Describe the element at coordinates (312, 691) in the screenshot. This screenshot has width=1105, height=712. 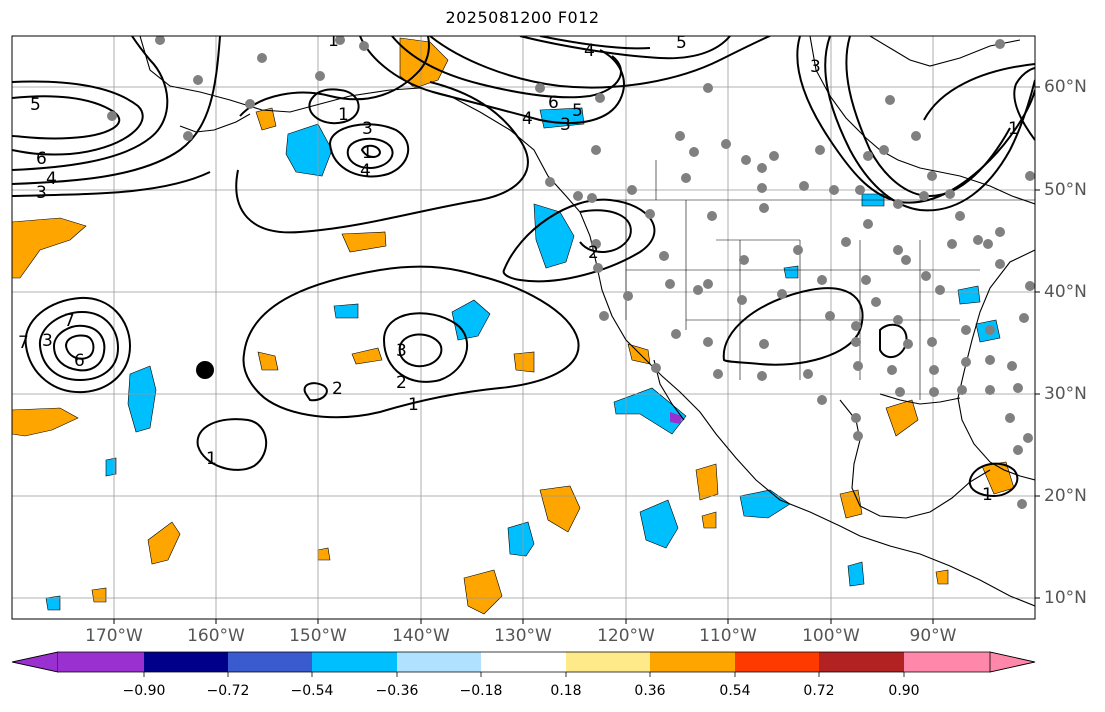
I see `colorbar-tick-label: −0.54` at that location.